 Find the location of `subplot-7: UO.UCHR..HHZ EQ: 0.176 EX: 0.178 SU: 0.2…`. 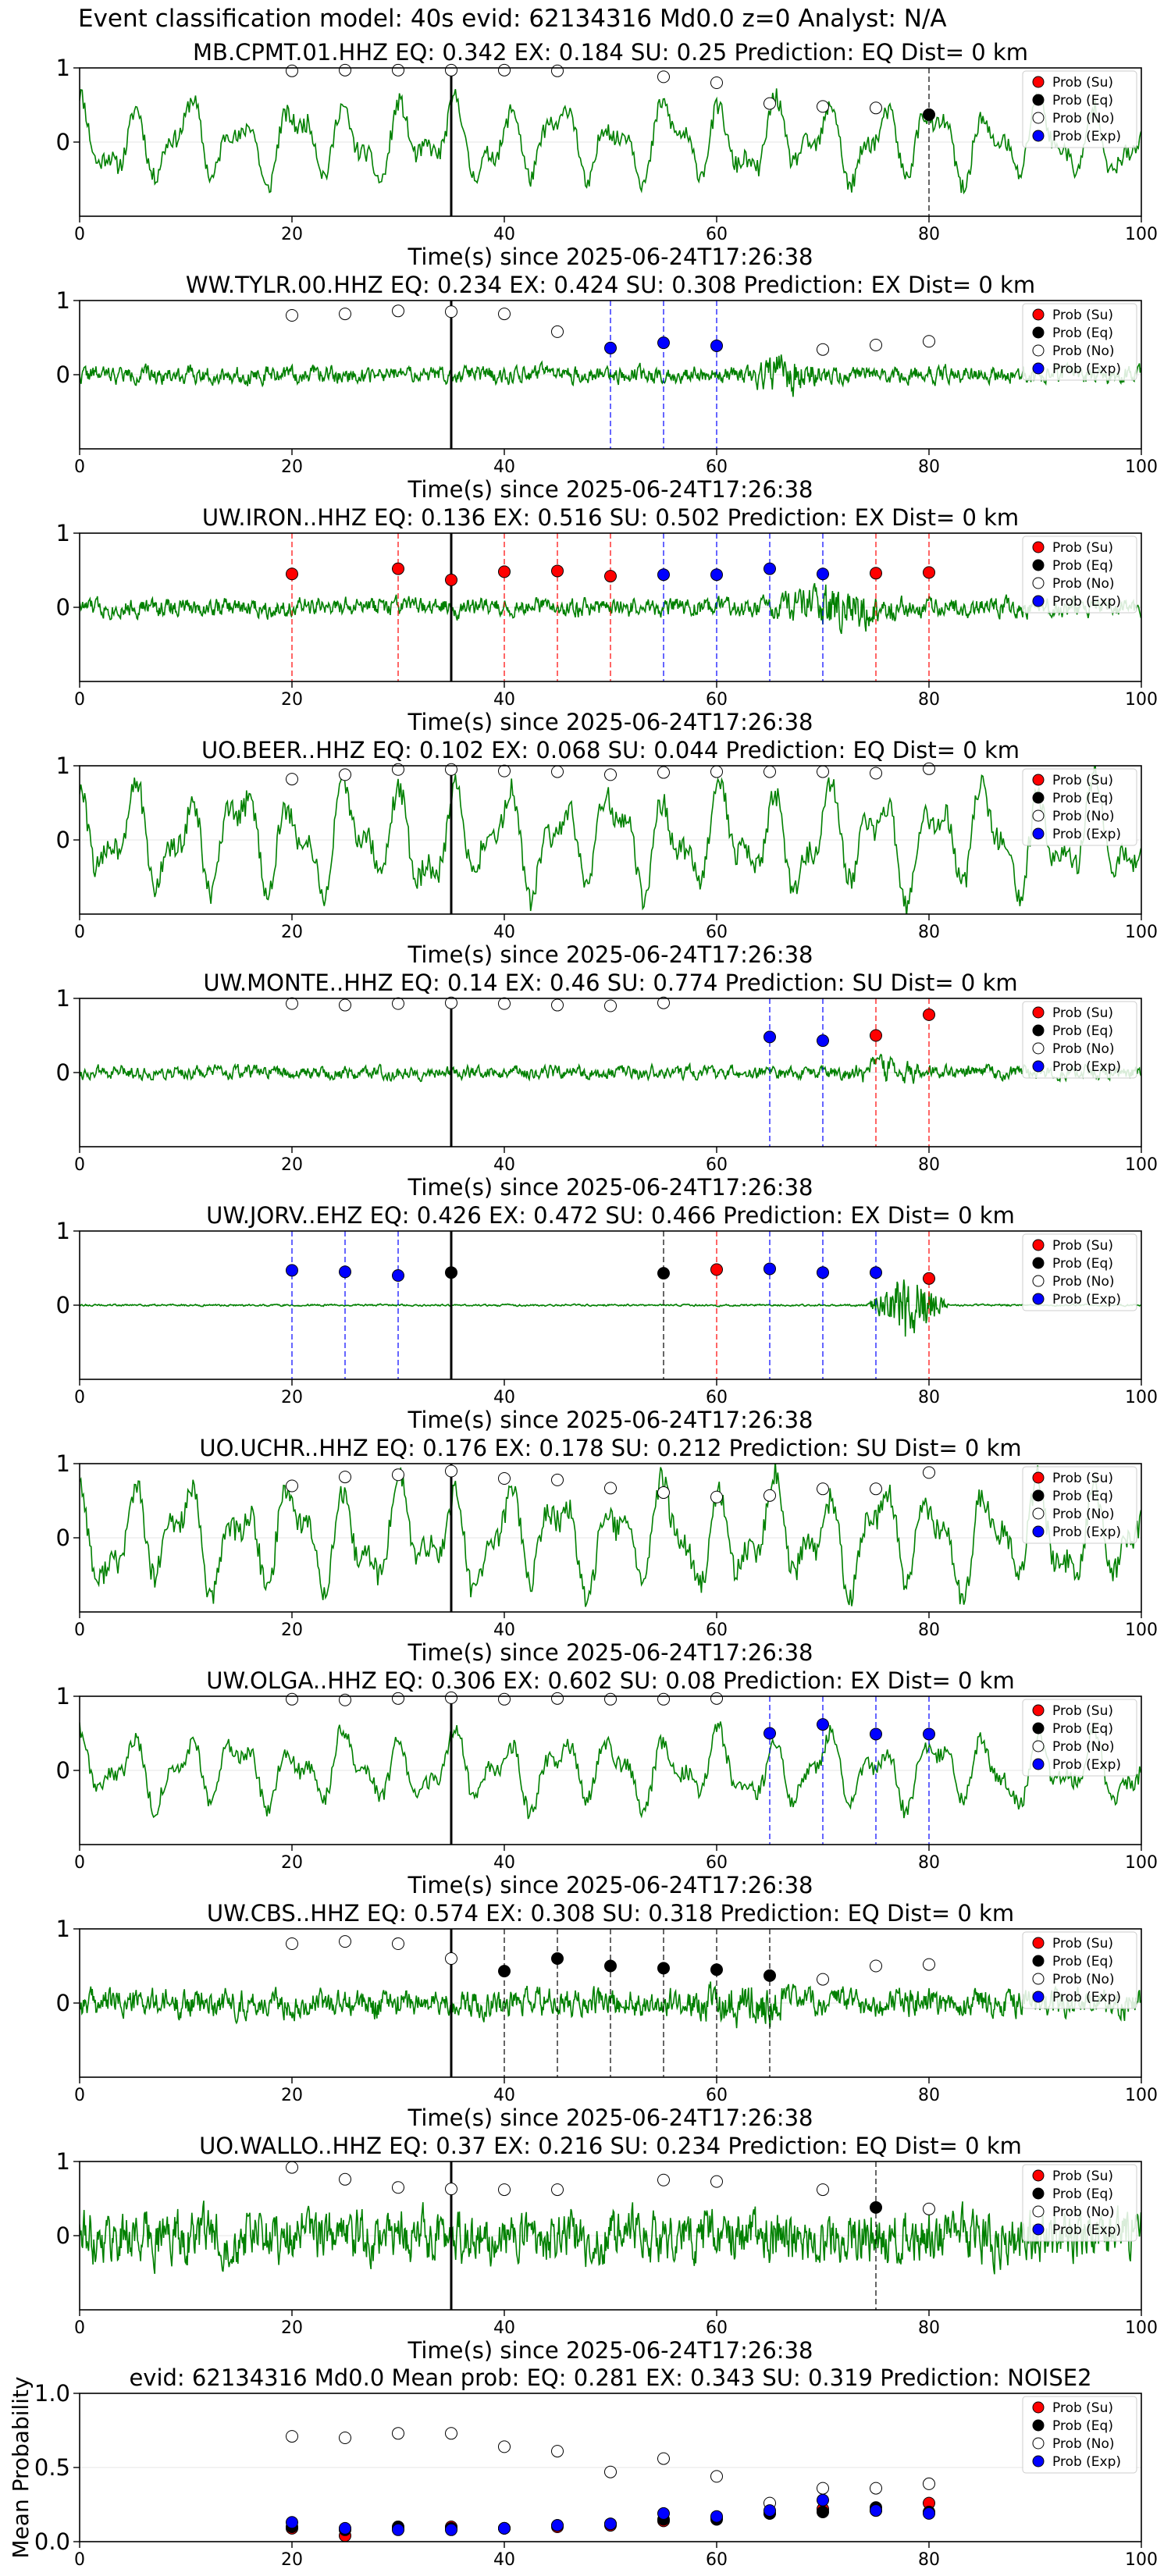

subplot-7: UO.UCHR..HHZ EQ: 0.176 EX: 0.178 SU: 0.2… is located at coordinates (607, 1550).